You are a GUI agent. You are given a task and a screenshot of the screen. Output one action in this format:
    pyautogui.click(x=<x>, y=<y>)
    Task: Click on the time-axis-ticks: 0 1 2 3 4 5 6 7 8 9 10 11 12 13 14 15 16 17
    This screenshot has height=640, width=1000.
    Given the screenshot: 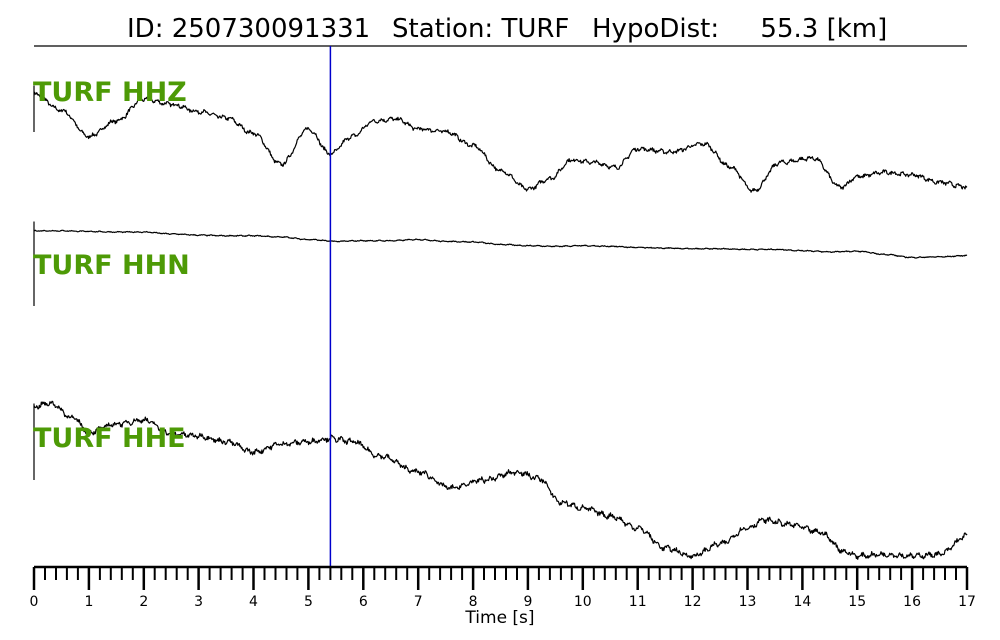 What is the action you would take?
    pyautogui.click(x=503, y=588)
    